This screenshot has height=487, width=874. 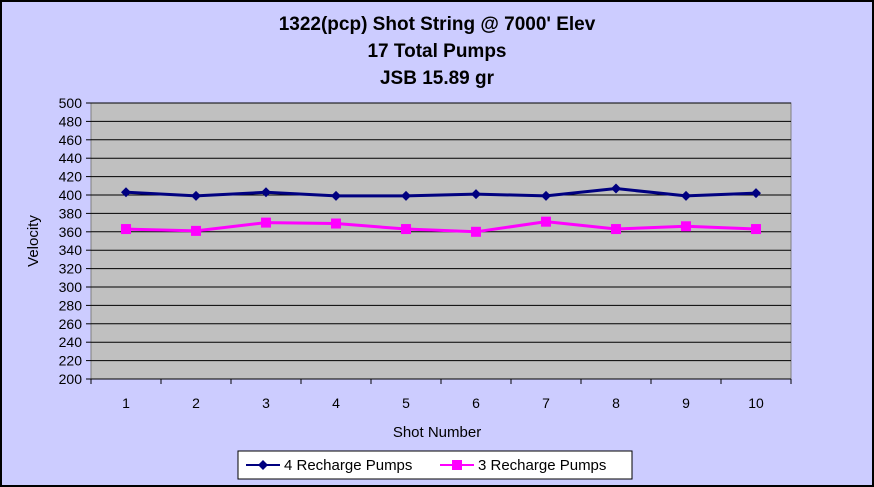 What do you see at coordinates (71, 287) in the screenshot?
I see `y-tick-label: 300` at bounding box center [71, 287].